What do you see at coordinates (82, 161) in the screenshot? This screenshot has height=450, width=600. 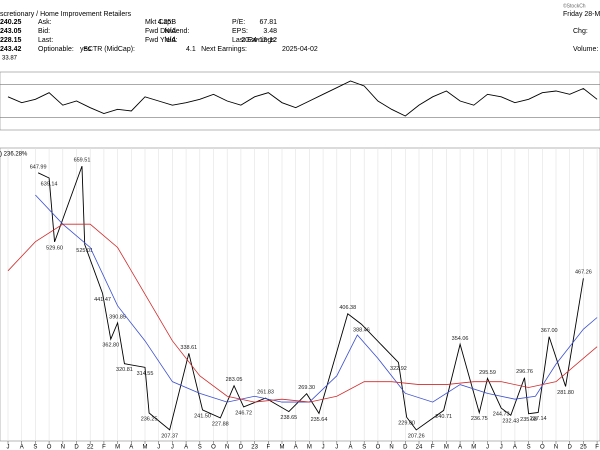 I see `value-label: 659.51` at bounding box center [82, 161].